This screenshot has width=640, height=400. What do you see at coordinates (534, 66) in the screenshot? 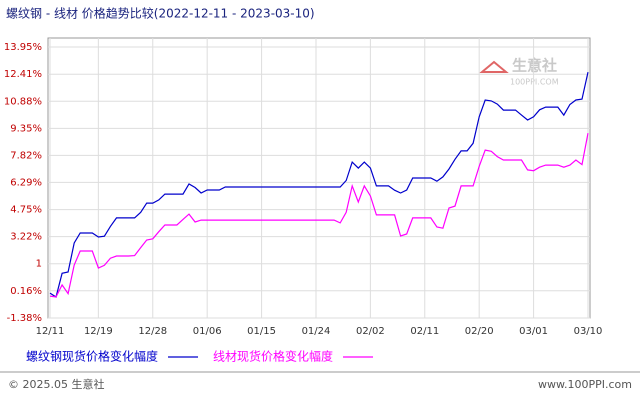
I see `watermark-name: 生意社` at bounding box center [534, 66].